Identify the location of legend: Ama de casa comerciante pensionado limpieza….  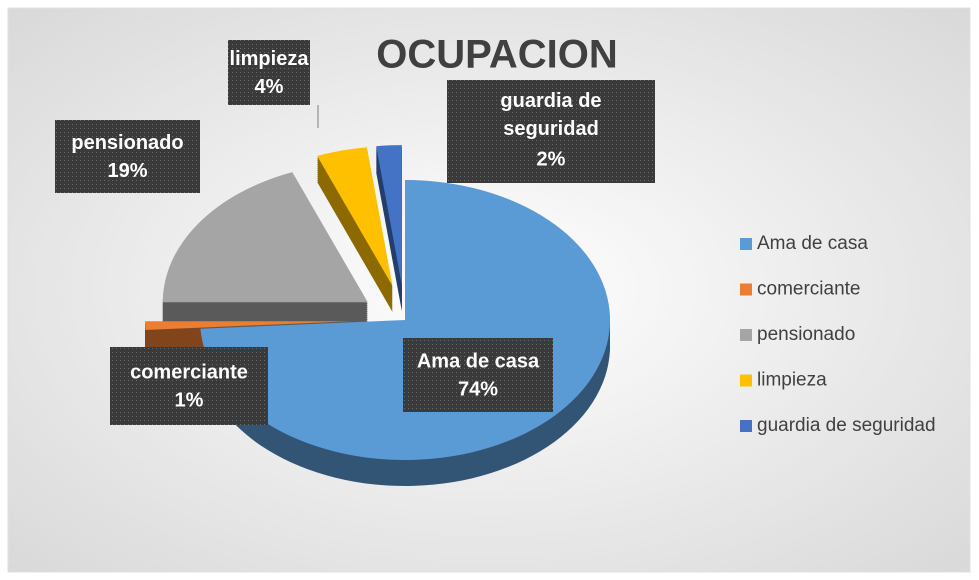
(838, 334).